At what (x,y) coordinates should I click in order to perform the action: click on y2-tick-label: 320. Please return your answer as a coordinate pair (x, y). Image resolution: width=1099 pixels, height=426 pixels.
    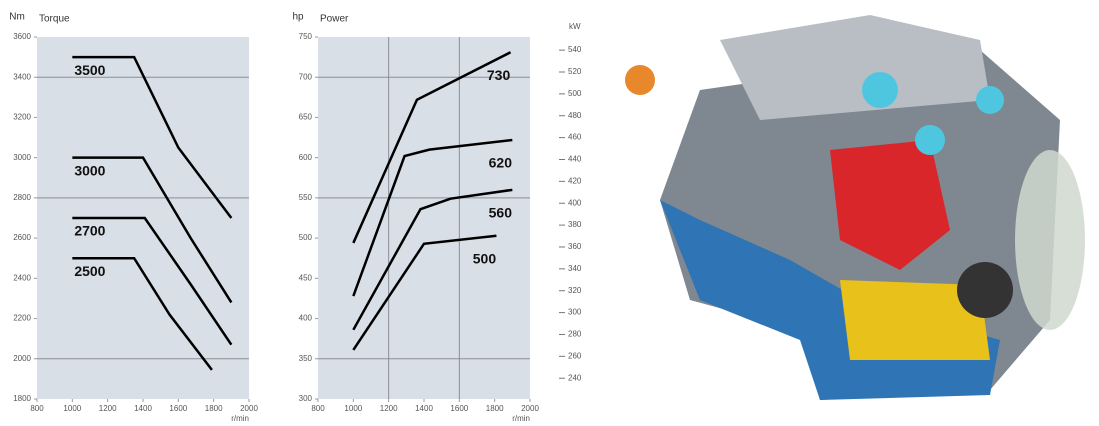
    Looking at the image, I should click on (575, 290).